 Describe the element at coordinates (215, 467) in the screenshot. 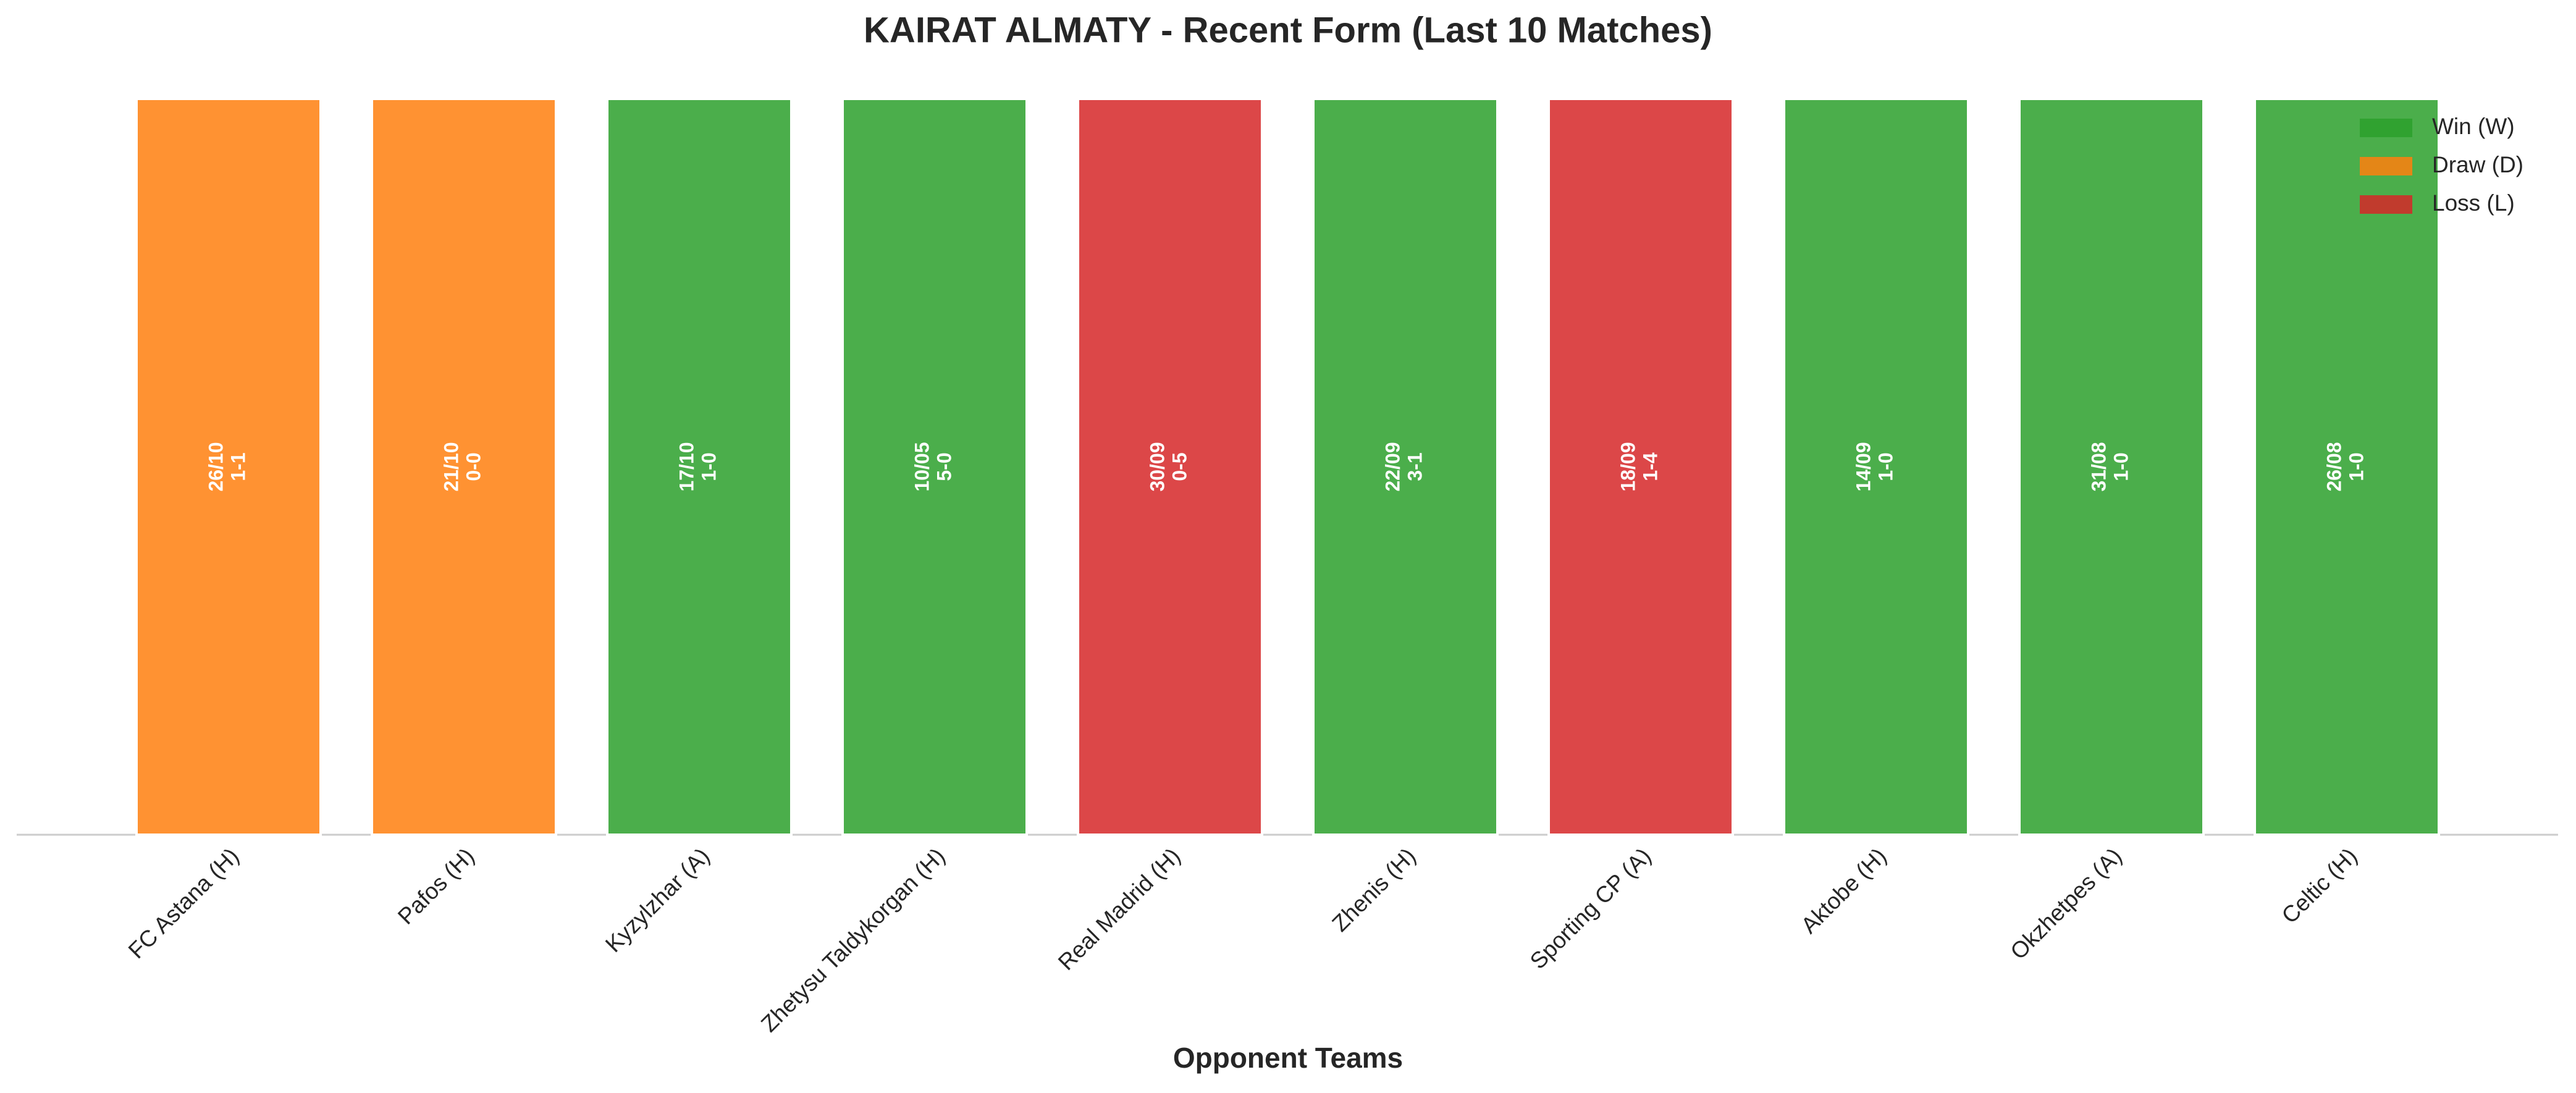

I see `bar-label: 26/10` at that location.